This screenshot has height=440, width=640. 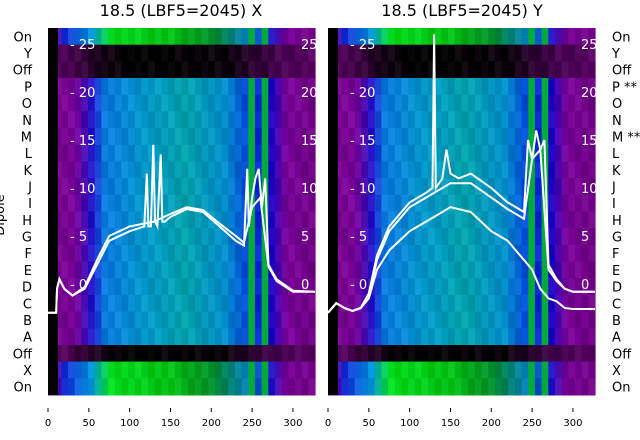 What do you see at coordinates (462, 10) in the screenshot?
I see `right-title: 18.5 (LBF5=2045) Y` at bounding box center [462, 10].